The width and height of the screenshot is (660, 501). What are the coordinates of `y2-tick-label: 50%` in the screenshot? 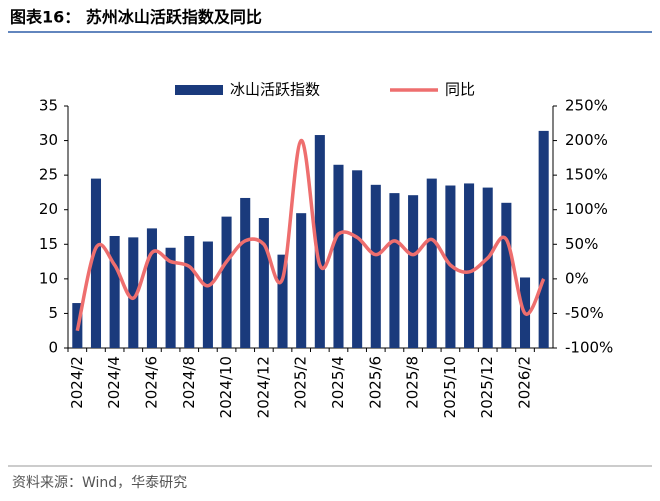 It's located at (581, 244).